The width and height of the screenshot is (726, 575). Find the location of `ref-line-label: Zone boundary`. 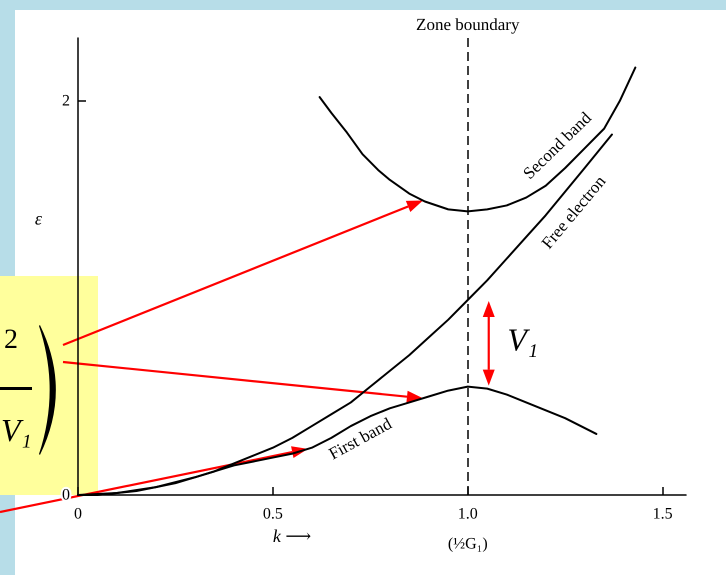

ref-line-label: Zone boundary is located at coordinates (468, 24).